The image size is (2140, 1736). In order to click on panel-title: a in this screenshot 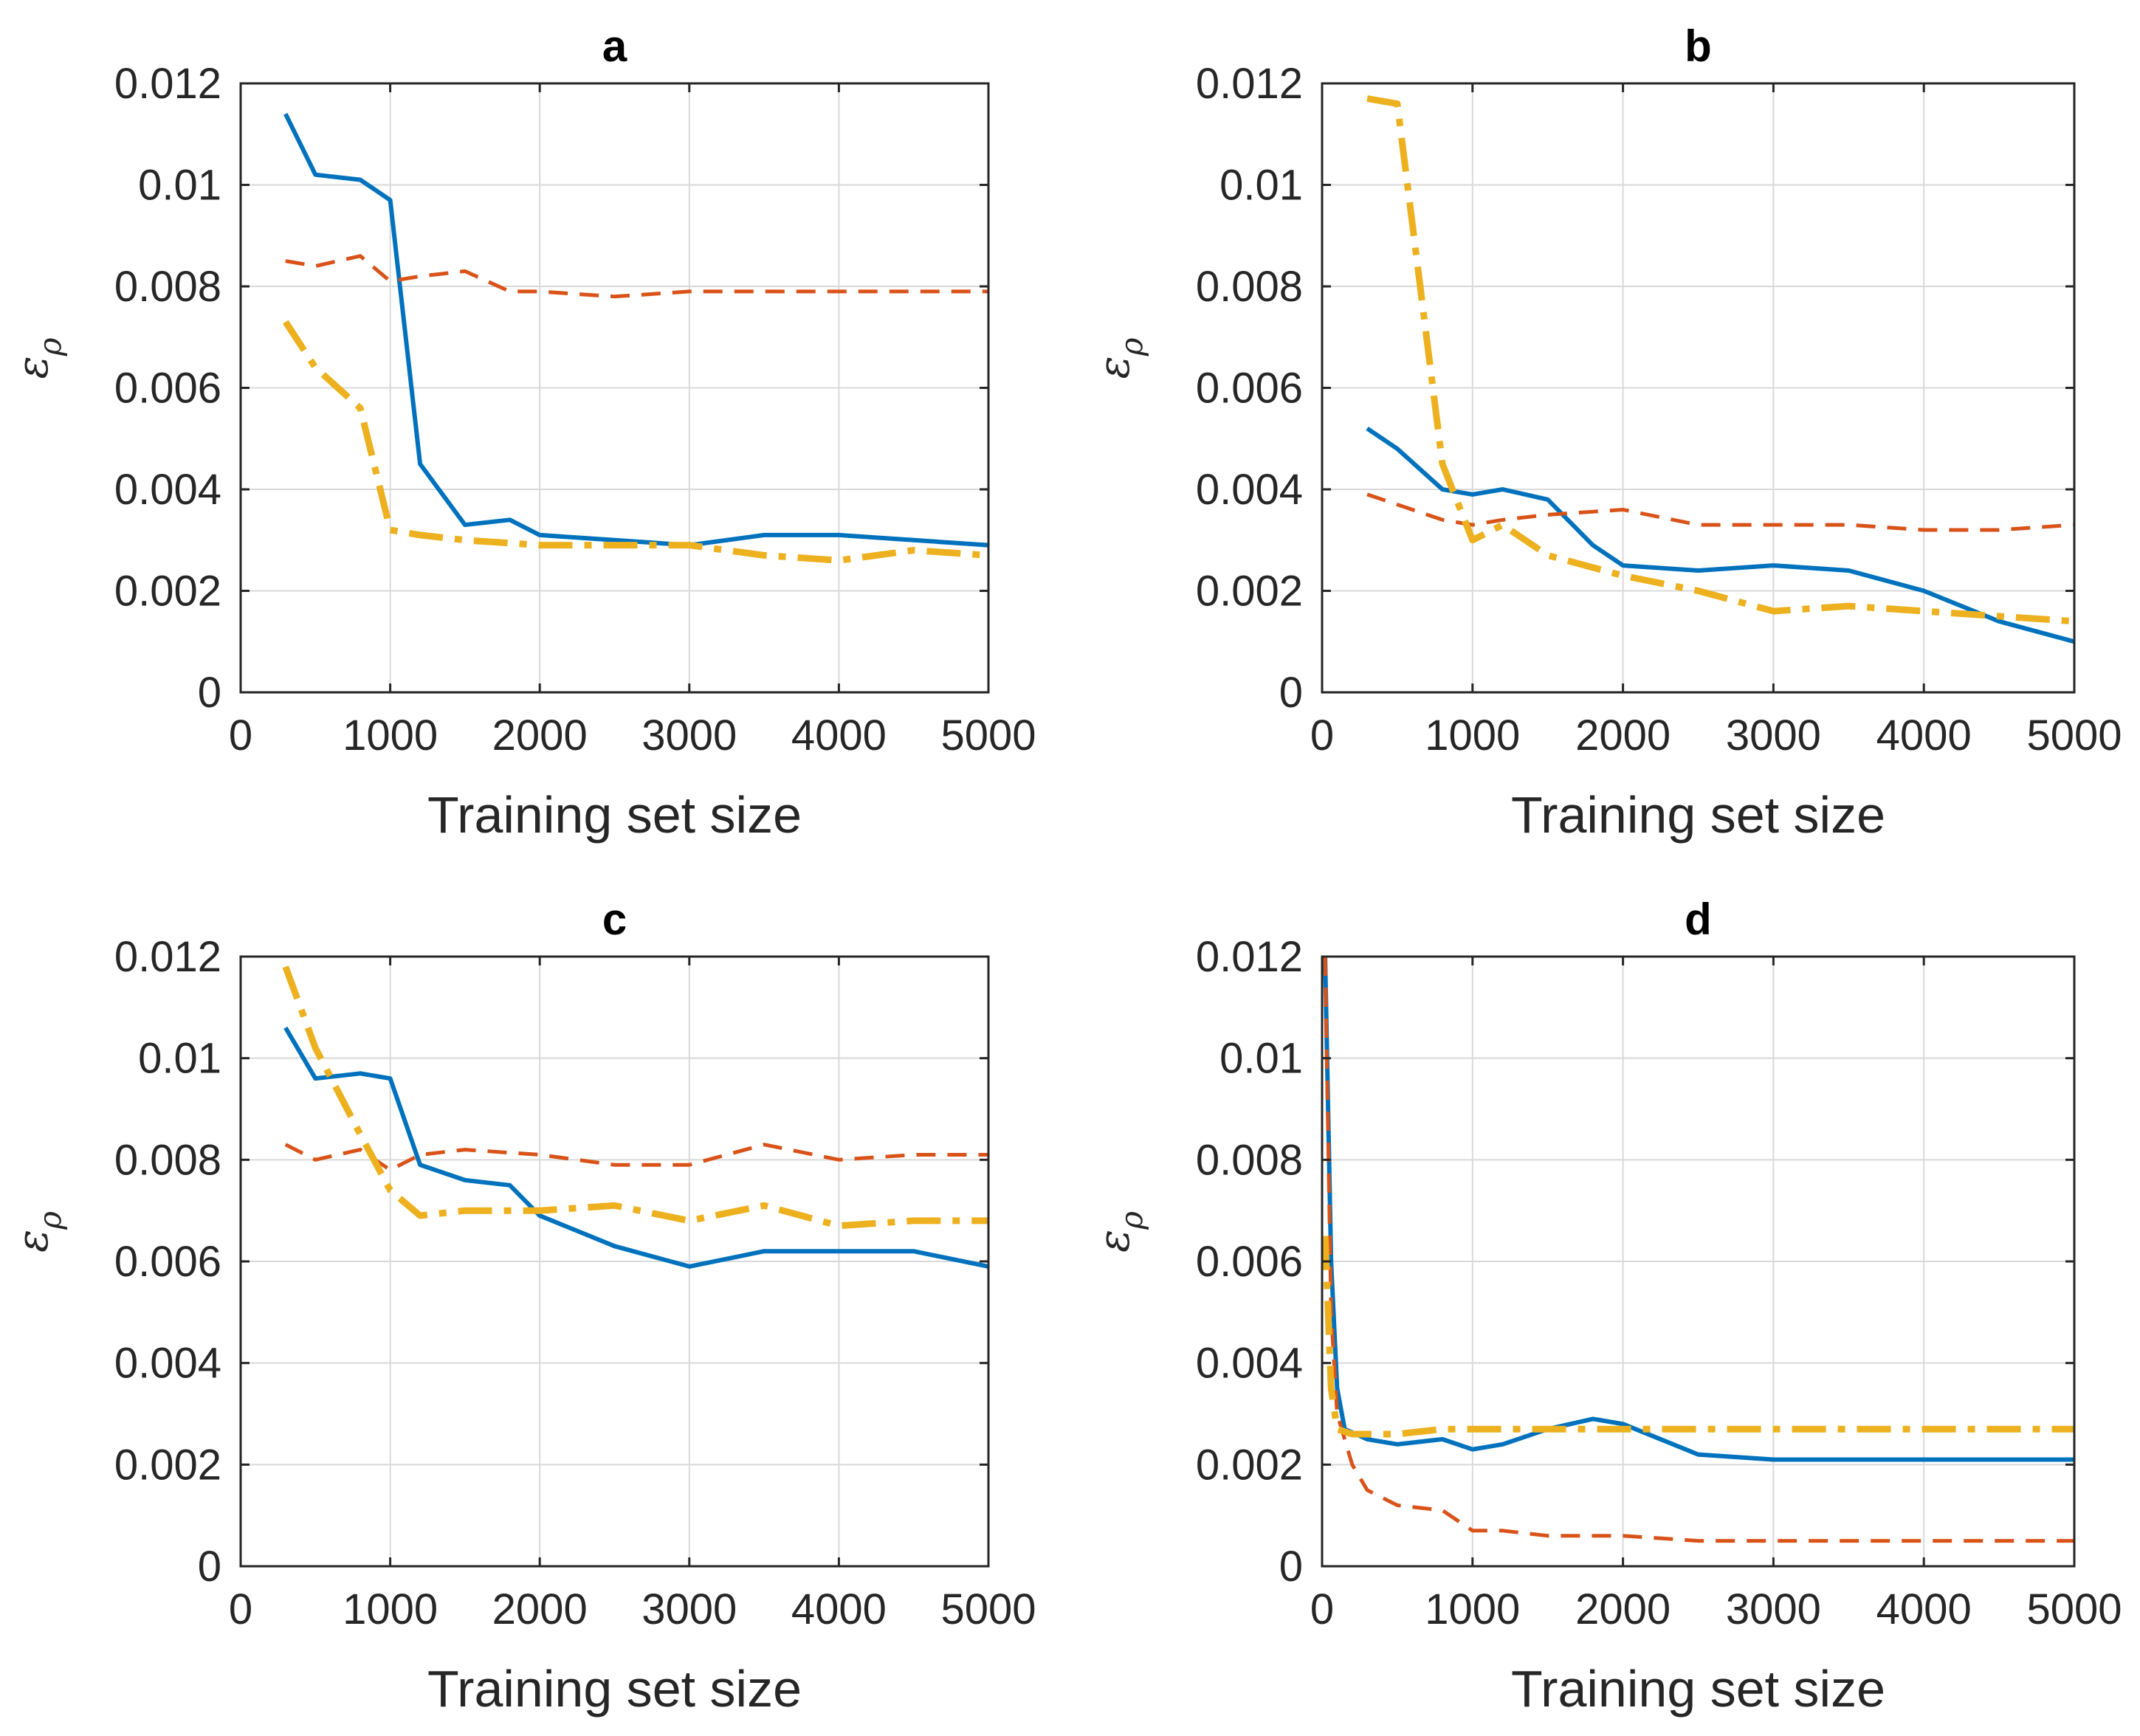, I will do `click(614, 46)`.